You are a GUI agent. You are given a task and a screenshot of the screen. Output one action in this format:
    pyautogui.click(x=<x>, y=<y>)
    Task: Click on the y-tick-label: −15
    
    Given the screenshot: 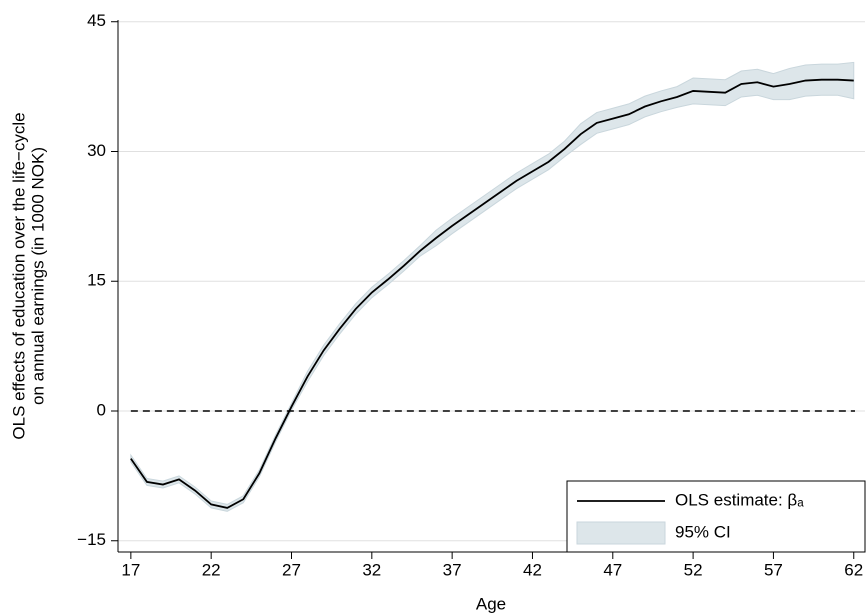 What is the action you would take?
    pyautogui.click(x=91, y=539)
    